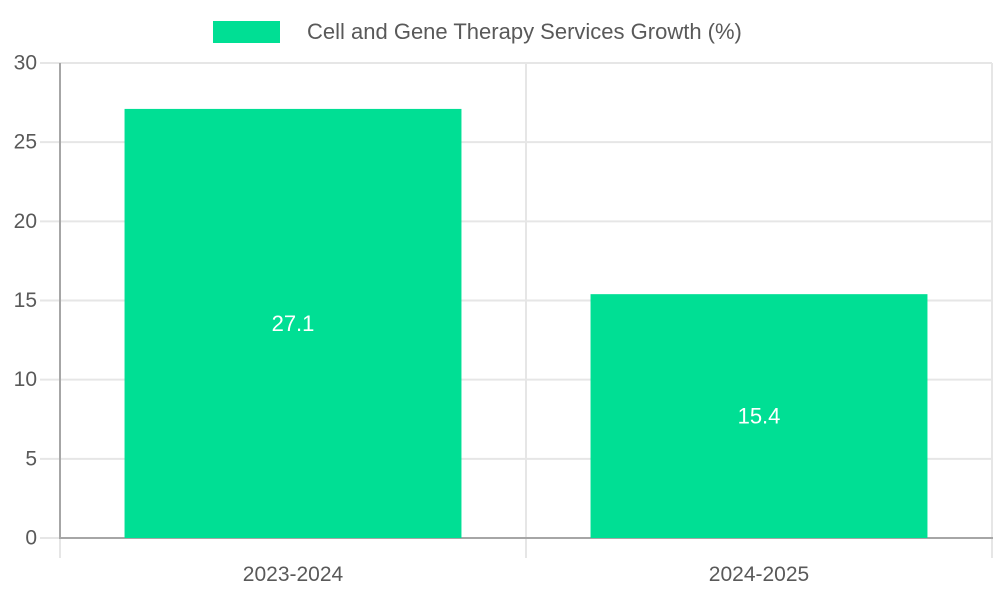  I want to click on bar-value-label: 27.1, so click(293, 323).